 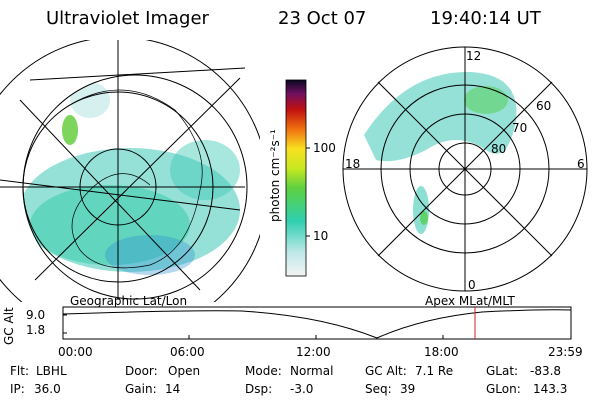 What do you see at coordinates (322, 18) in the screenshot?
I see `date-text: 23 Oct 07` at bounding box center [322, 18].